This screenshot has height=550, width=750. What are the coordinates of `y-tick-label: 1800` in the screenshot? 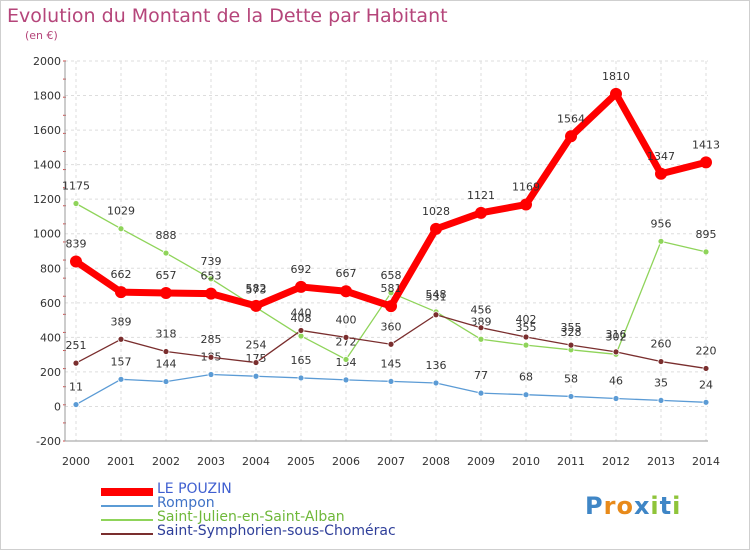 It's located at (47, 96).